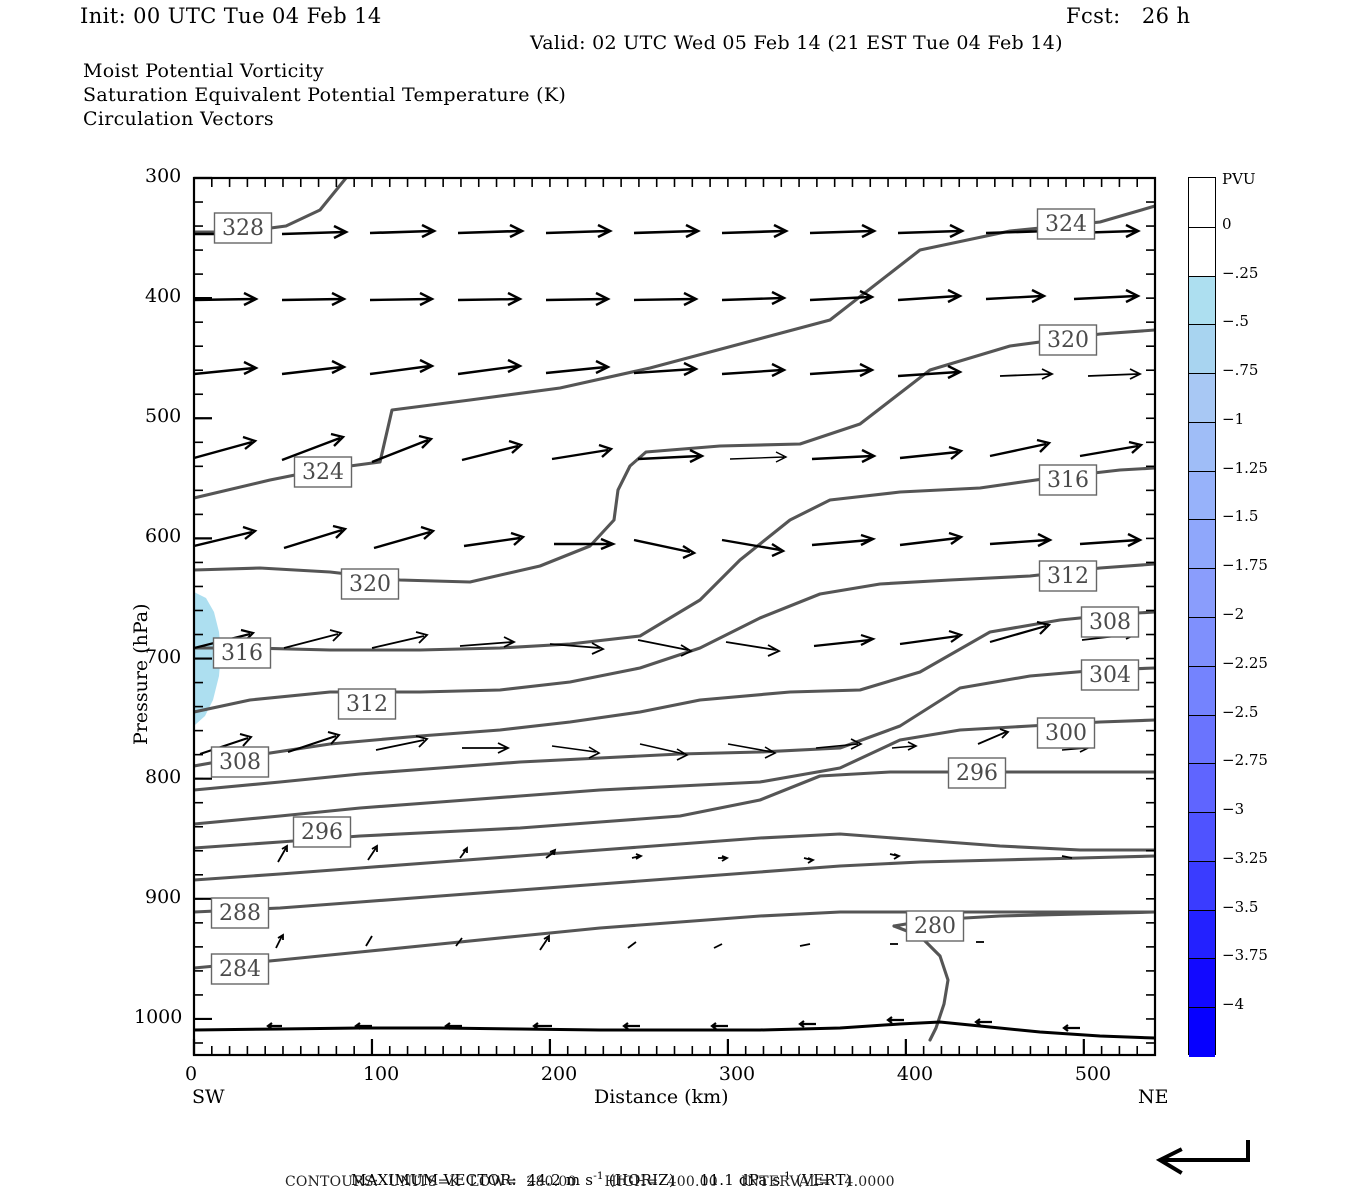 This screenshot has width=1350, height=1200. What do you see at coordinates (1235, 321) in the screenshot?
I see `colorbar-tick-label: −.5` at bounding box center [1235, 321].